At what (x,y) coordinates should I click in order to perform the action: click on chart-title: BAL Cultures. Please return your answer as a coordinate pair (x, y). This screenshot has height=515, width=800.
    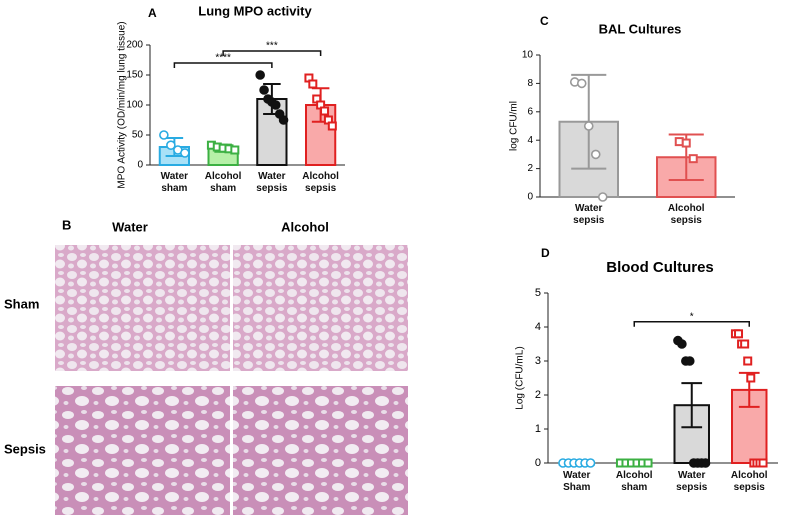
    Looking at the image, I should click on (640, 28).